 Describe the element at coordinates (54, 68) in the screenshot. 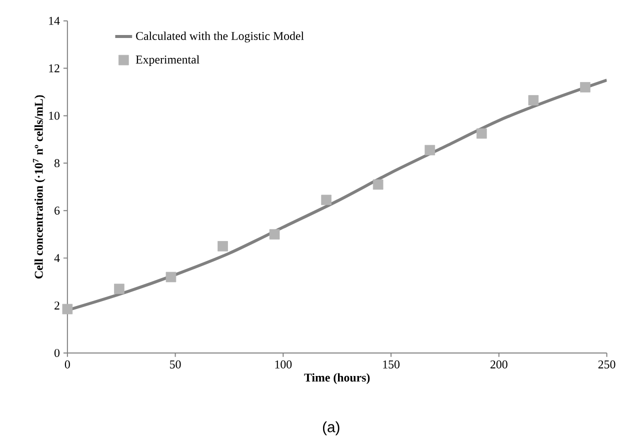

I see `y-tick-label: 12` at that location.